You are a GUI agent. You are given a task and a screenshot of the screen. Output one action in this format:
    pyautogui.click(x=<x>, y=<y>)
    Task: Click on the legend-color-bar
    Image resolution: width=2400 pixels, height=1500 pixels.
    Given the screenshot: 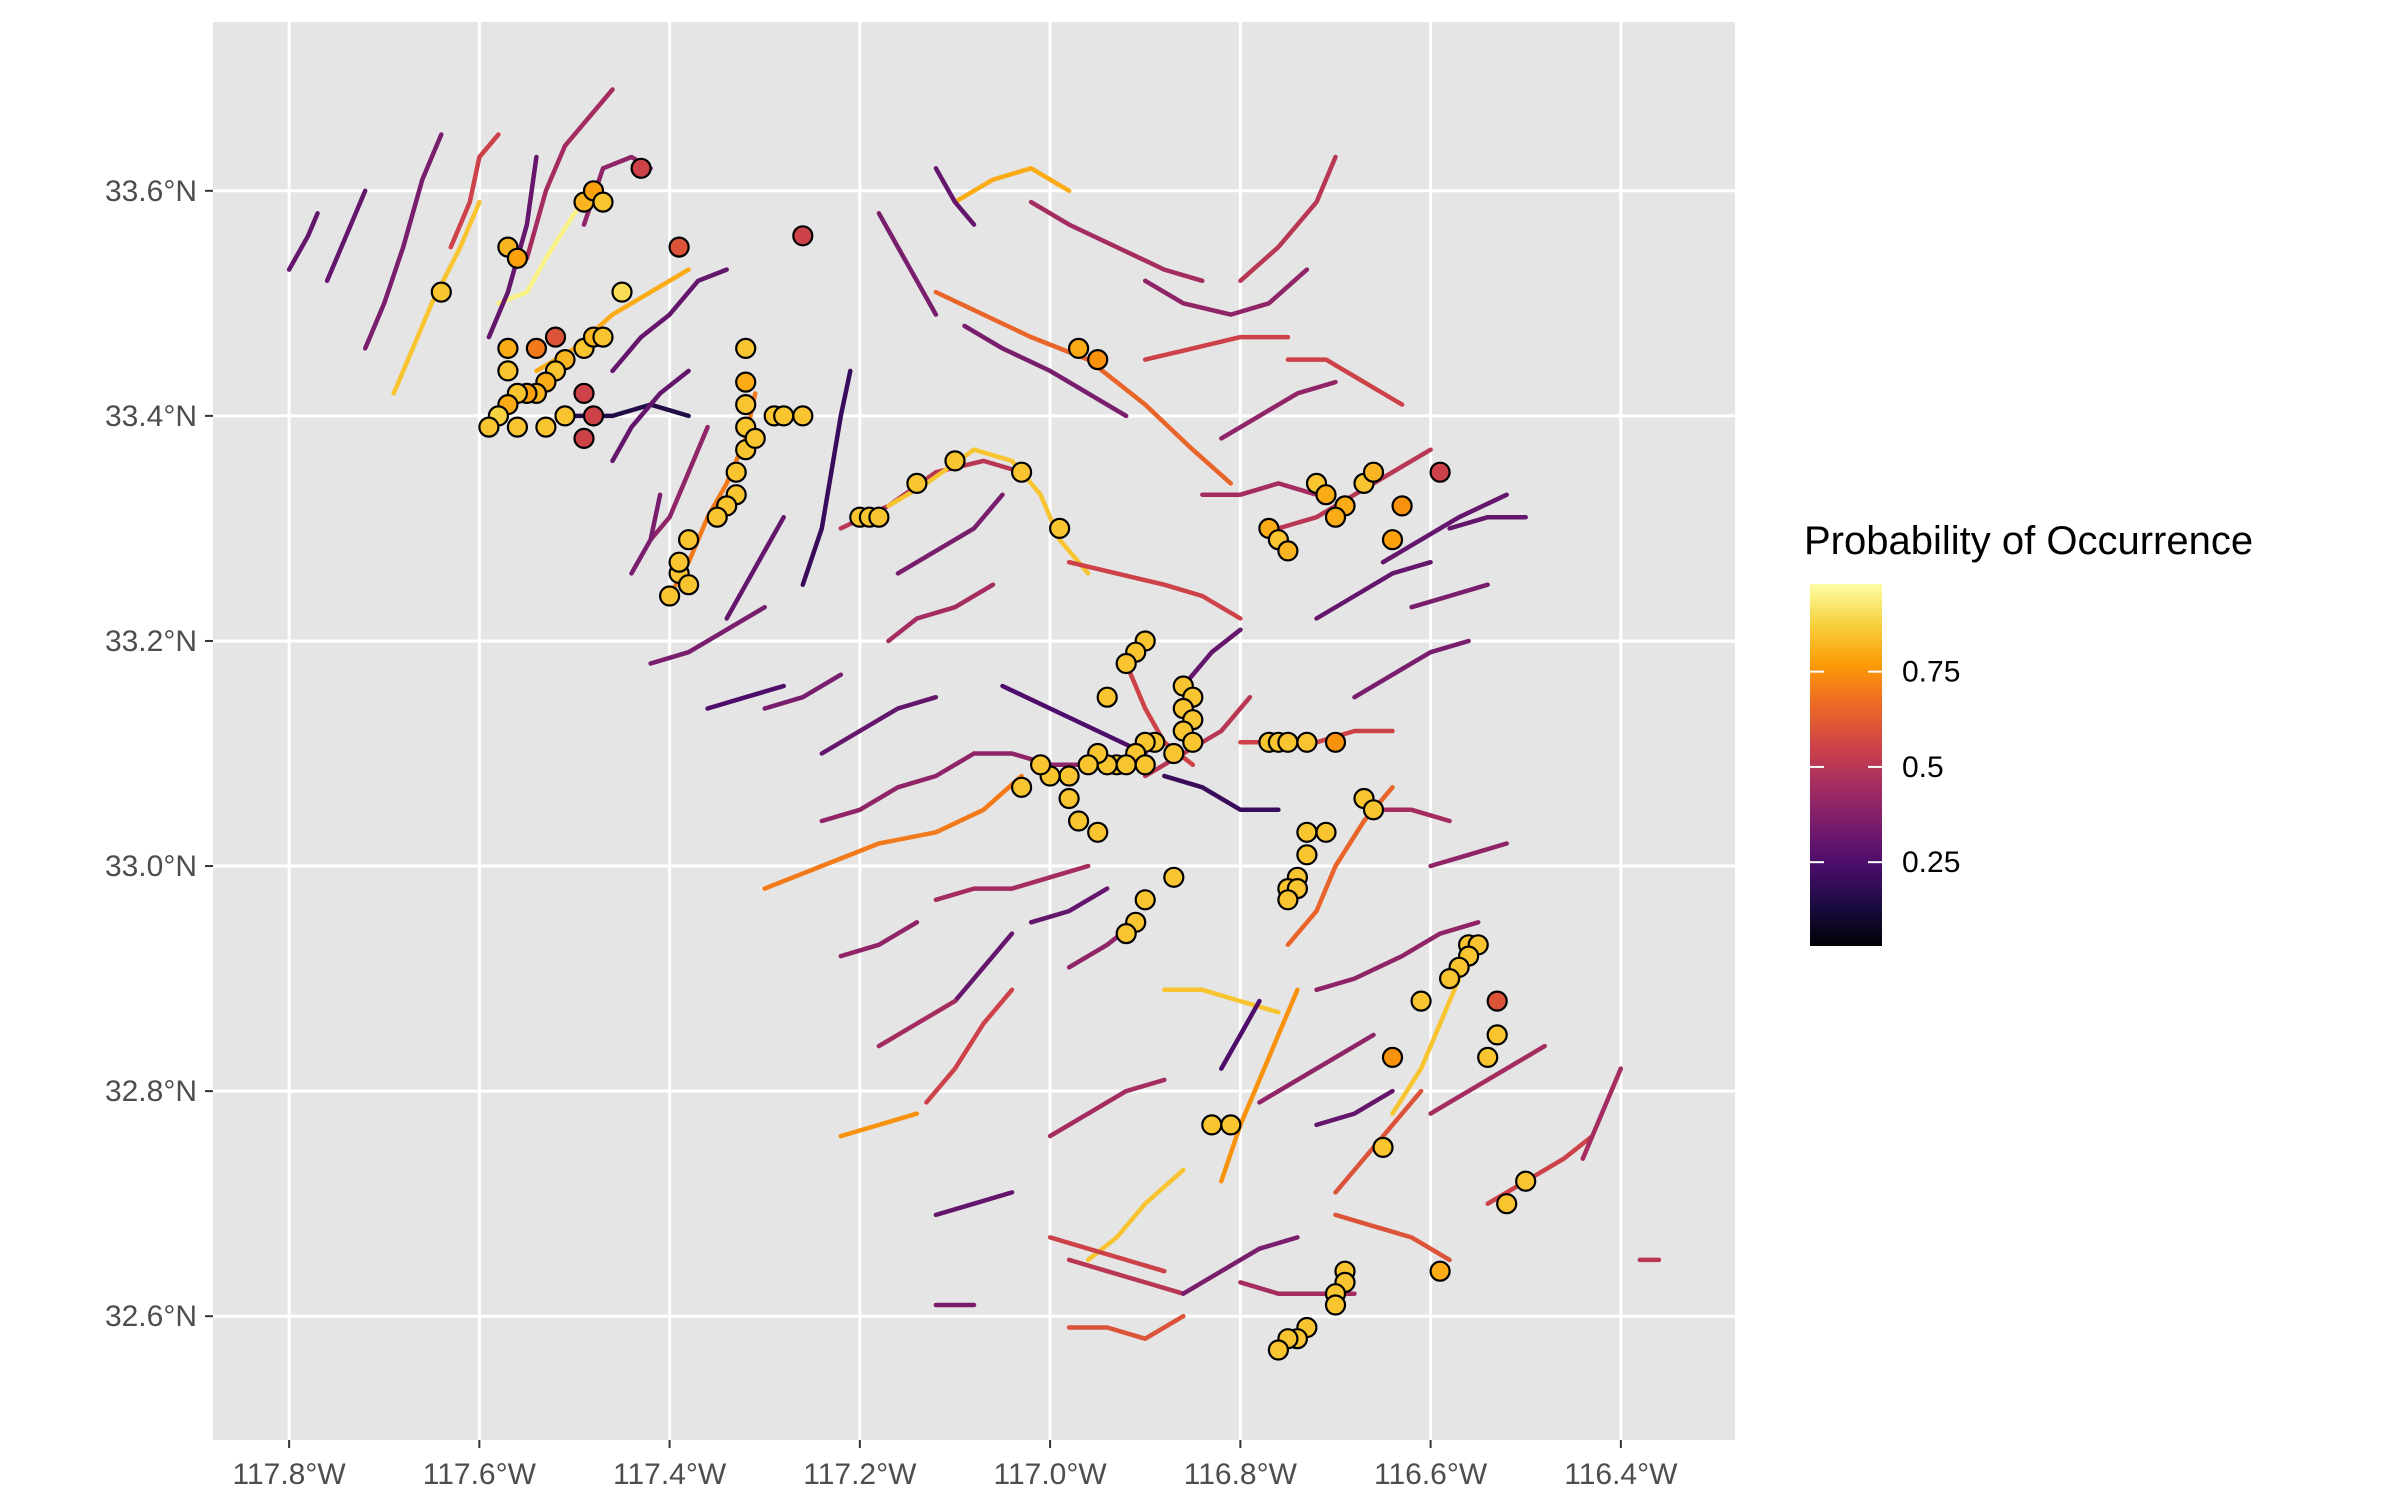 What is the action you would take?
    pyautogui.click(x=1846, y=765)
    